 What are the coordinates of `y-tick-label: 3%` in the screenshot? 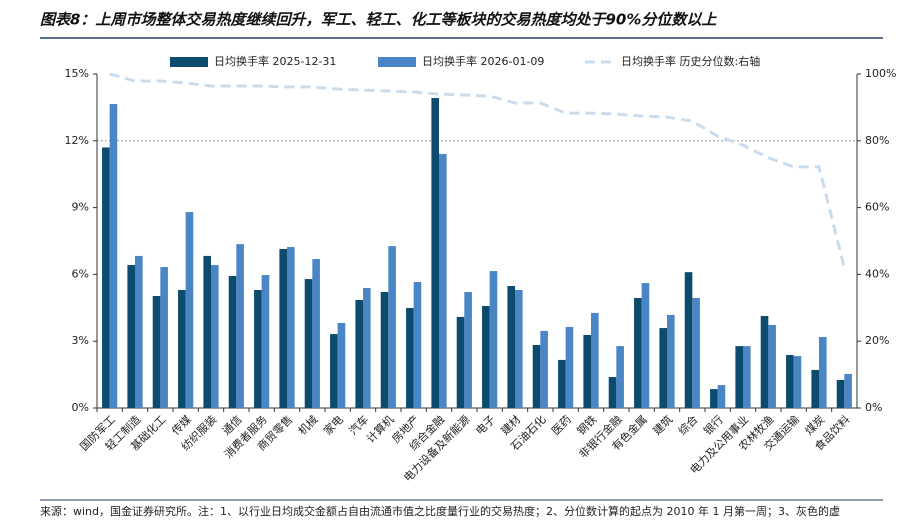 It's located at (80, 340).